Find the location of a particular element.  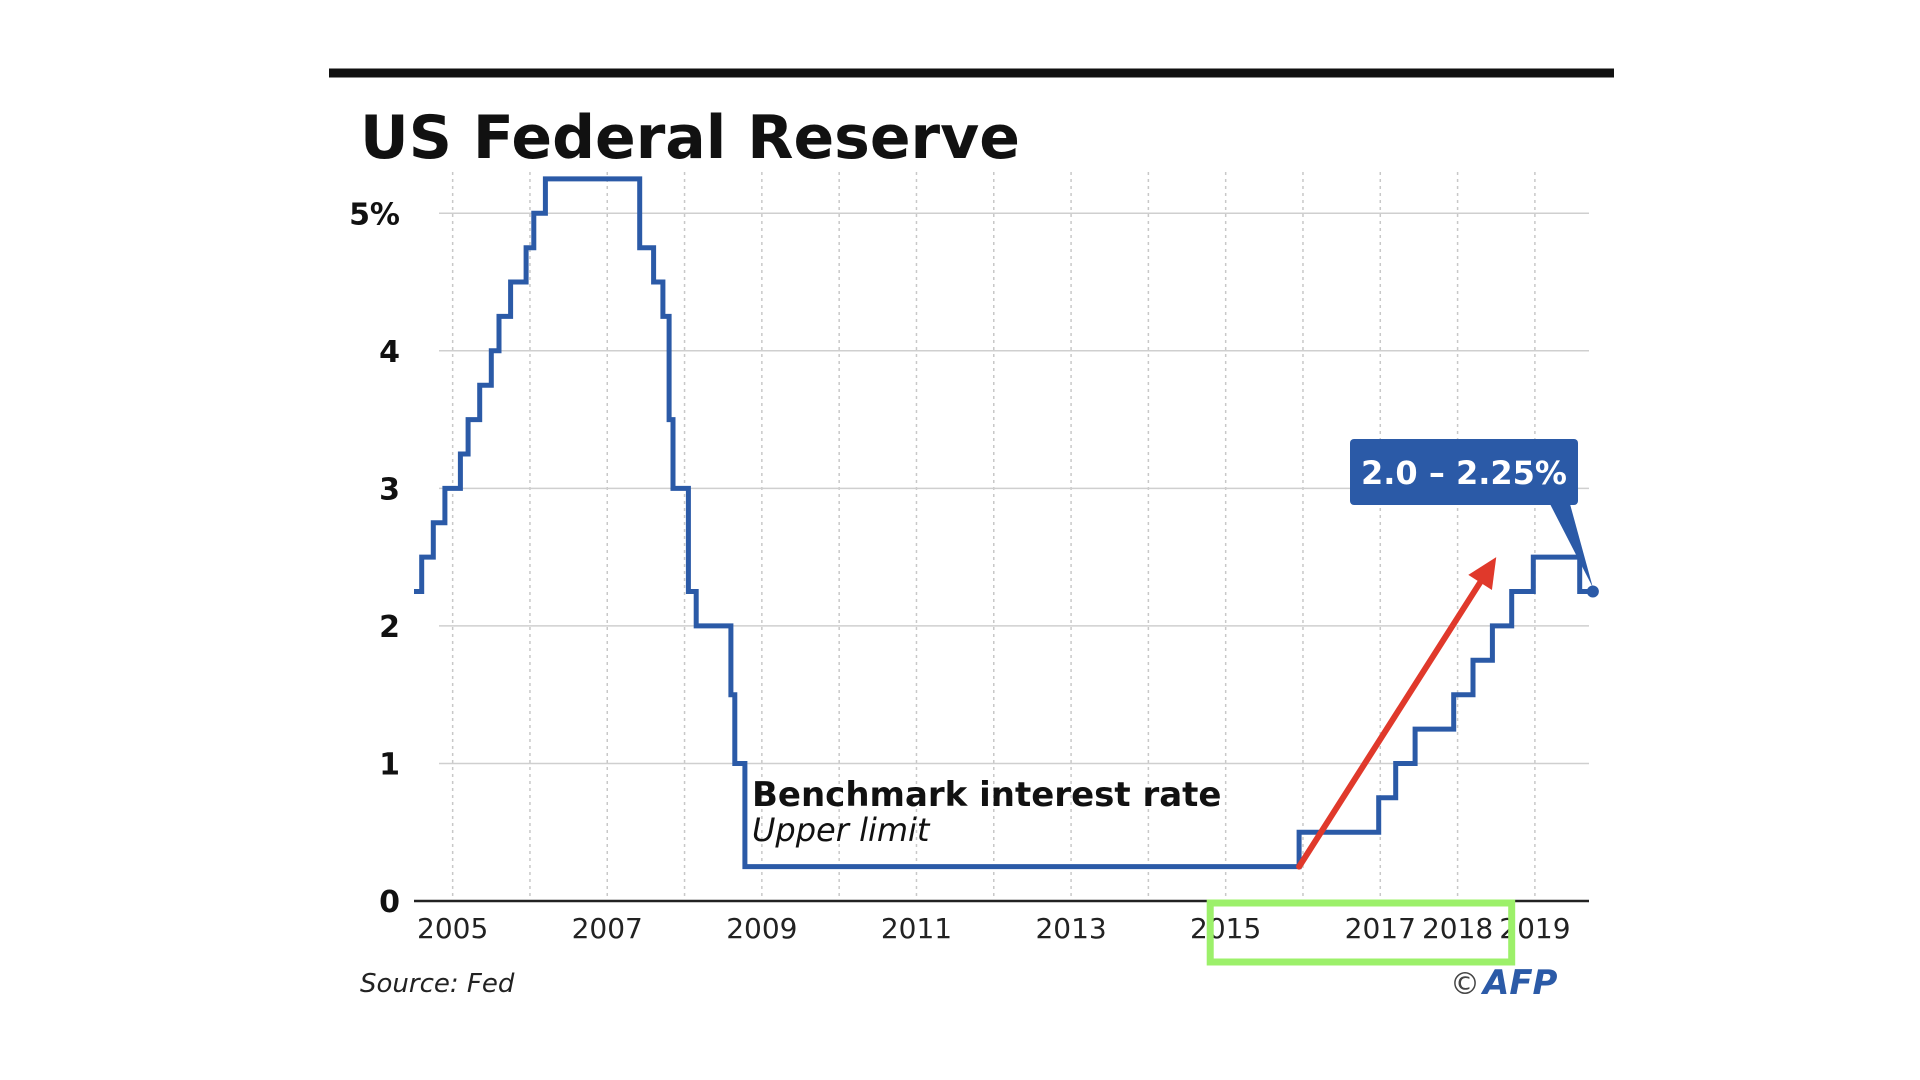

x-tick-label: 2013 is located at coordinates (1070, 928).